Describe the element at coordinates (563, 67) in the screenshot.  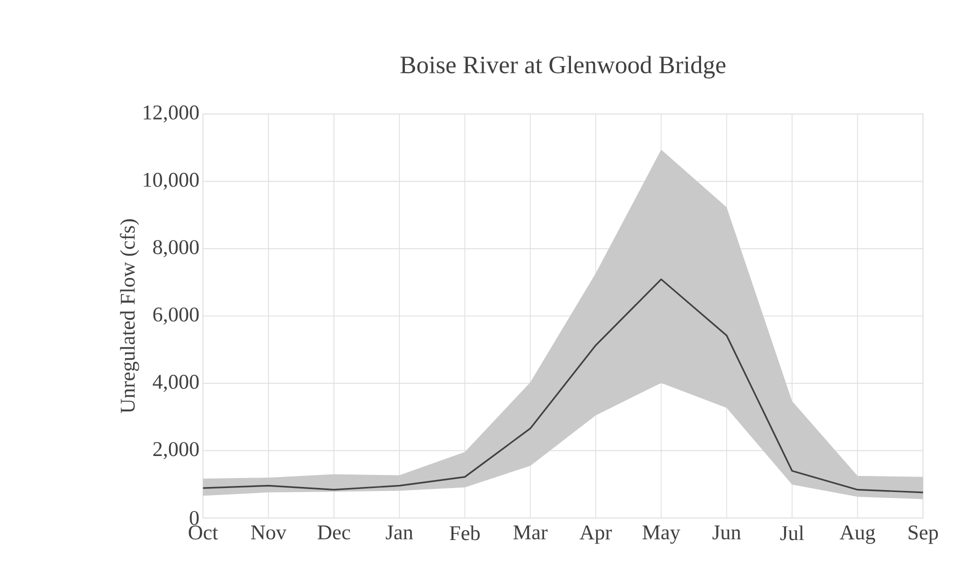
I see `chart-title: Boise River at Glenwood Bridge` at that location.